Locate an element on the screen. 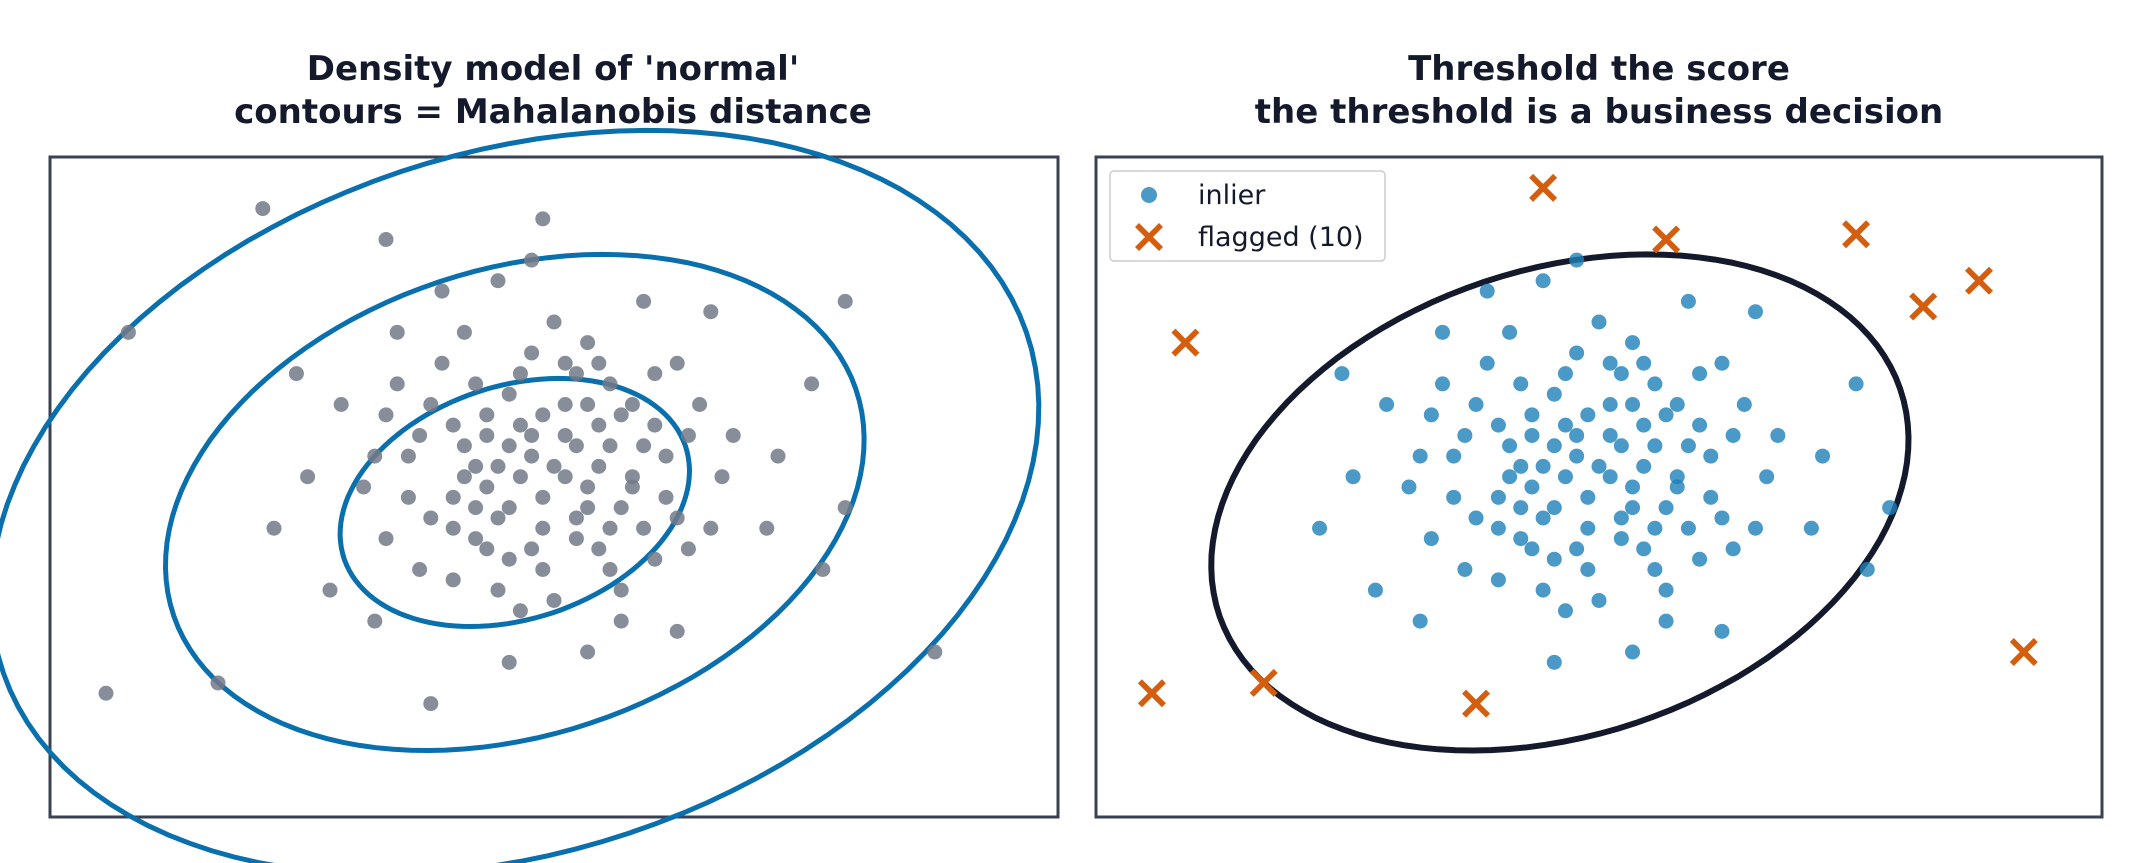  legend: inlier flagged (10) is located at coordinates (1247, 216).